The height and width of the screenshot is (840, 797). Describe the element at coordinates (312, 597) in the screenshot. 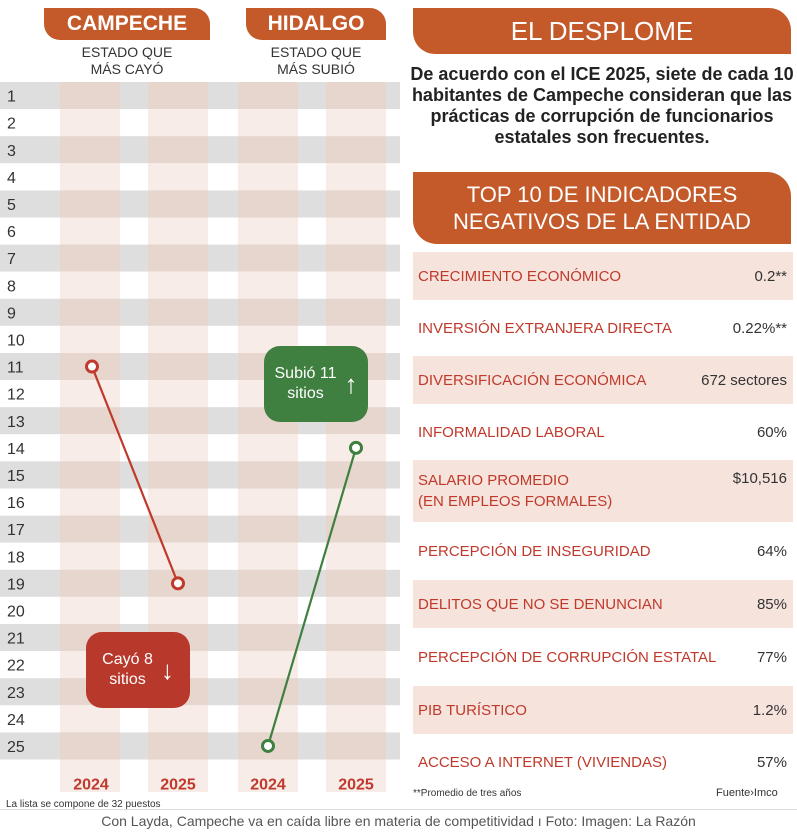

I see `hidalgo-line` at that location.